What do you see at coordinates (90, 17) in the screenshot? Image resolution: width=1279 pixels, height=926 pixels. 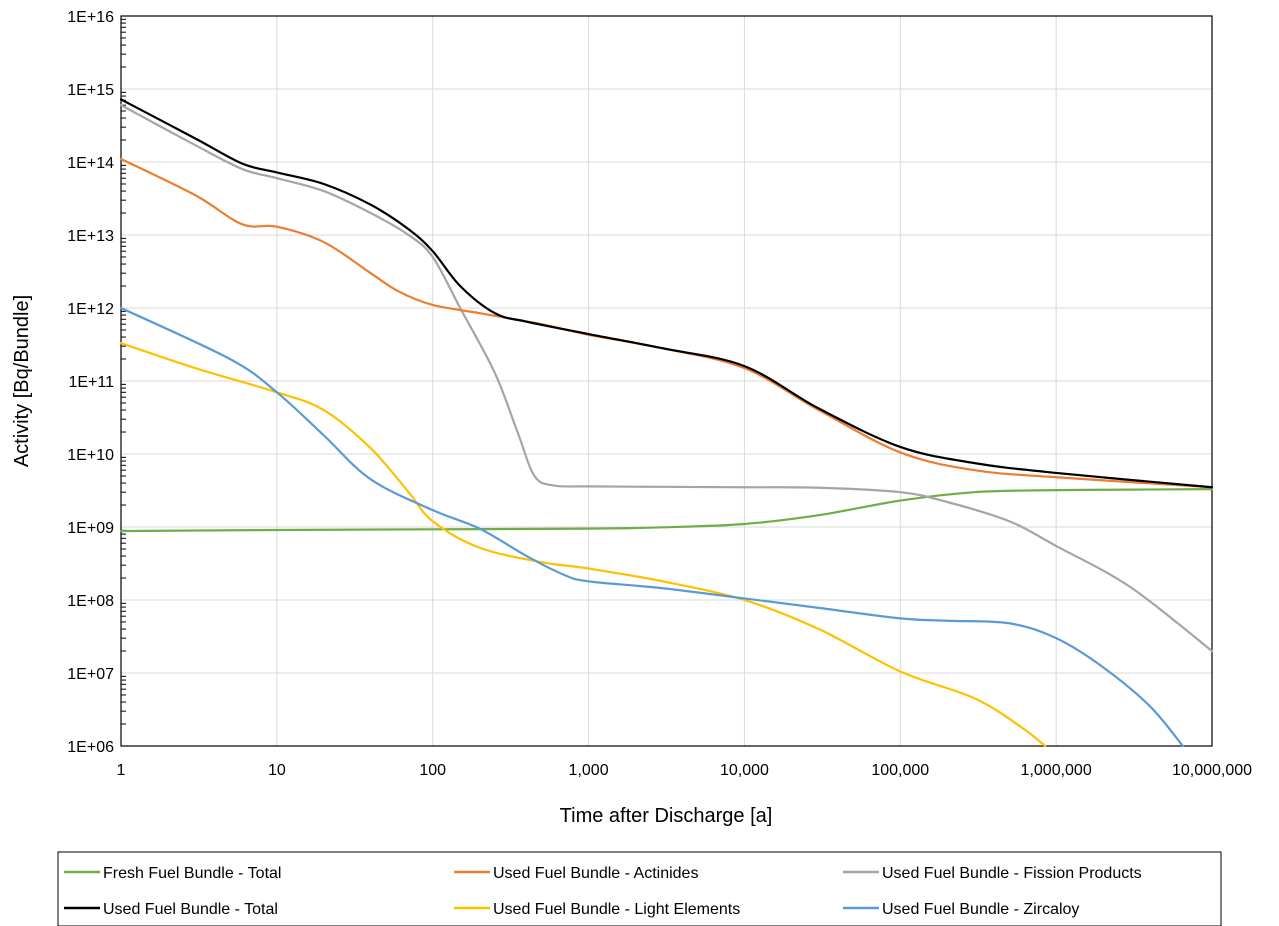 I see `y-tick-label: 1E+16` at bounding box center [90, 17].